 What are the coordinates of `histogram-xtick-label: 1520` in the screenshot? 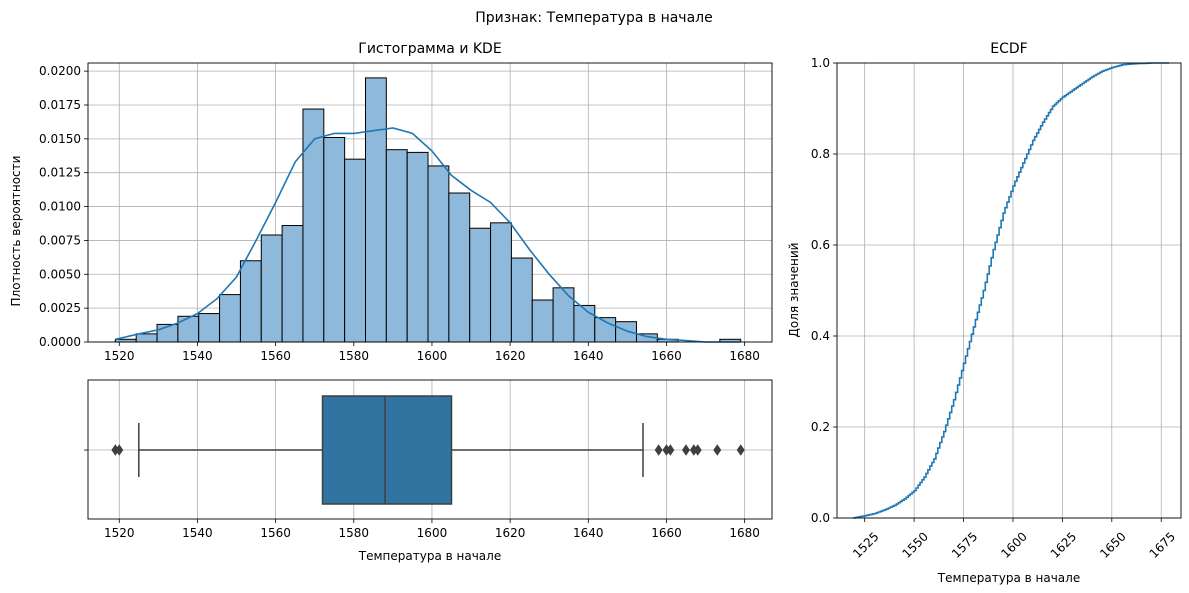 It's located at (119, 356).